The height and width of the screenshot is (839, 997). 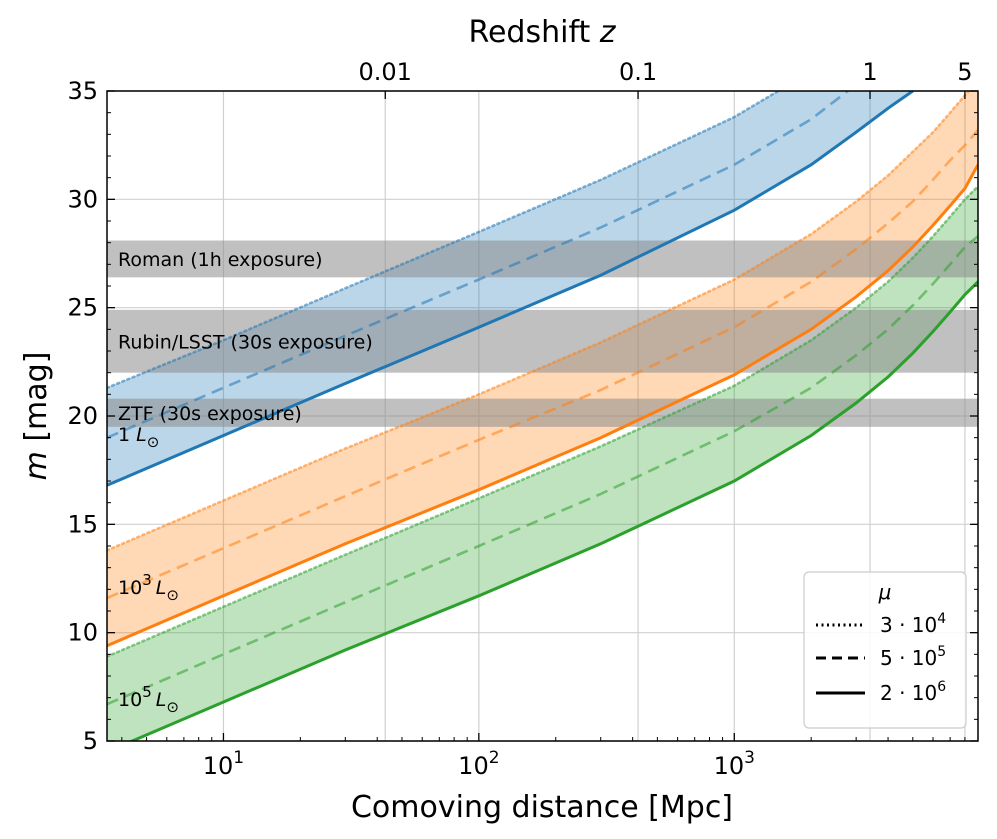 I want to click on legend-label: 5 · 10⁵, so click(x=913, y=657).